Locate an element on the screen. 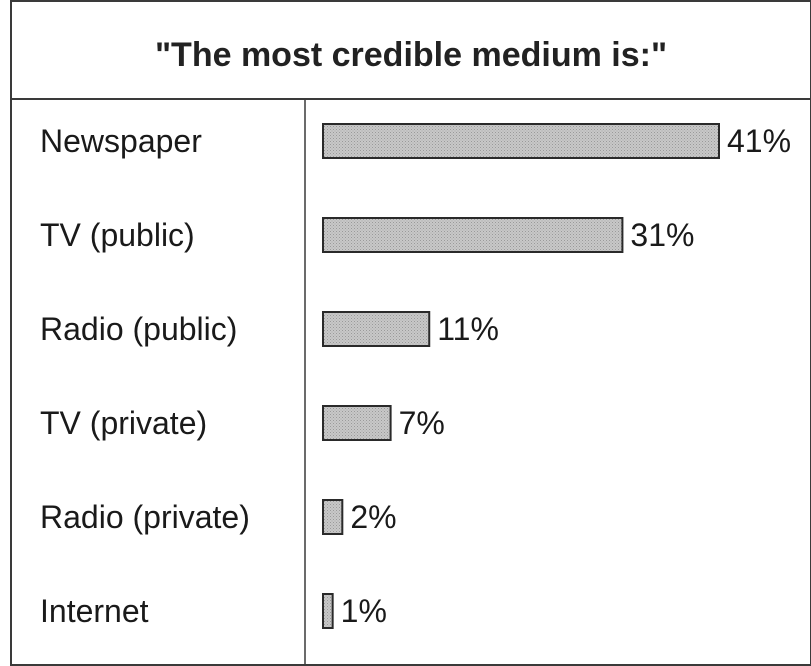 The width and height of the screenshot is (811, 666). bar-tv-public is located at coordinates (473, 235).